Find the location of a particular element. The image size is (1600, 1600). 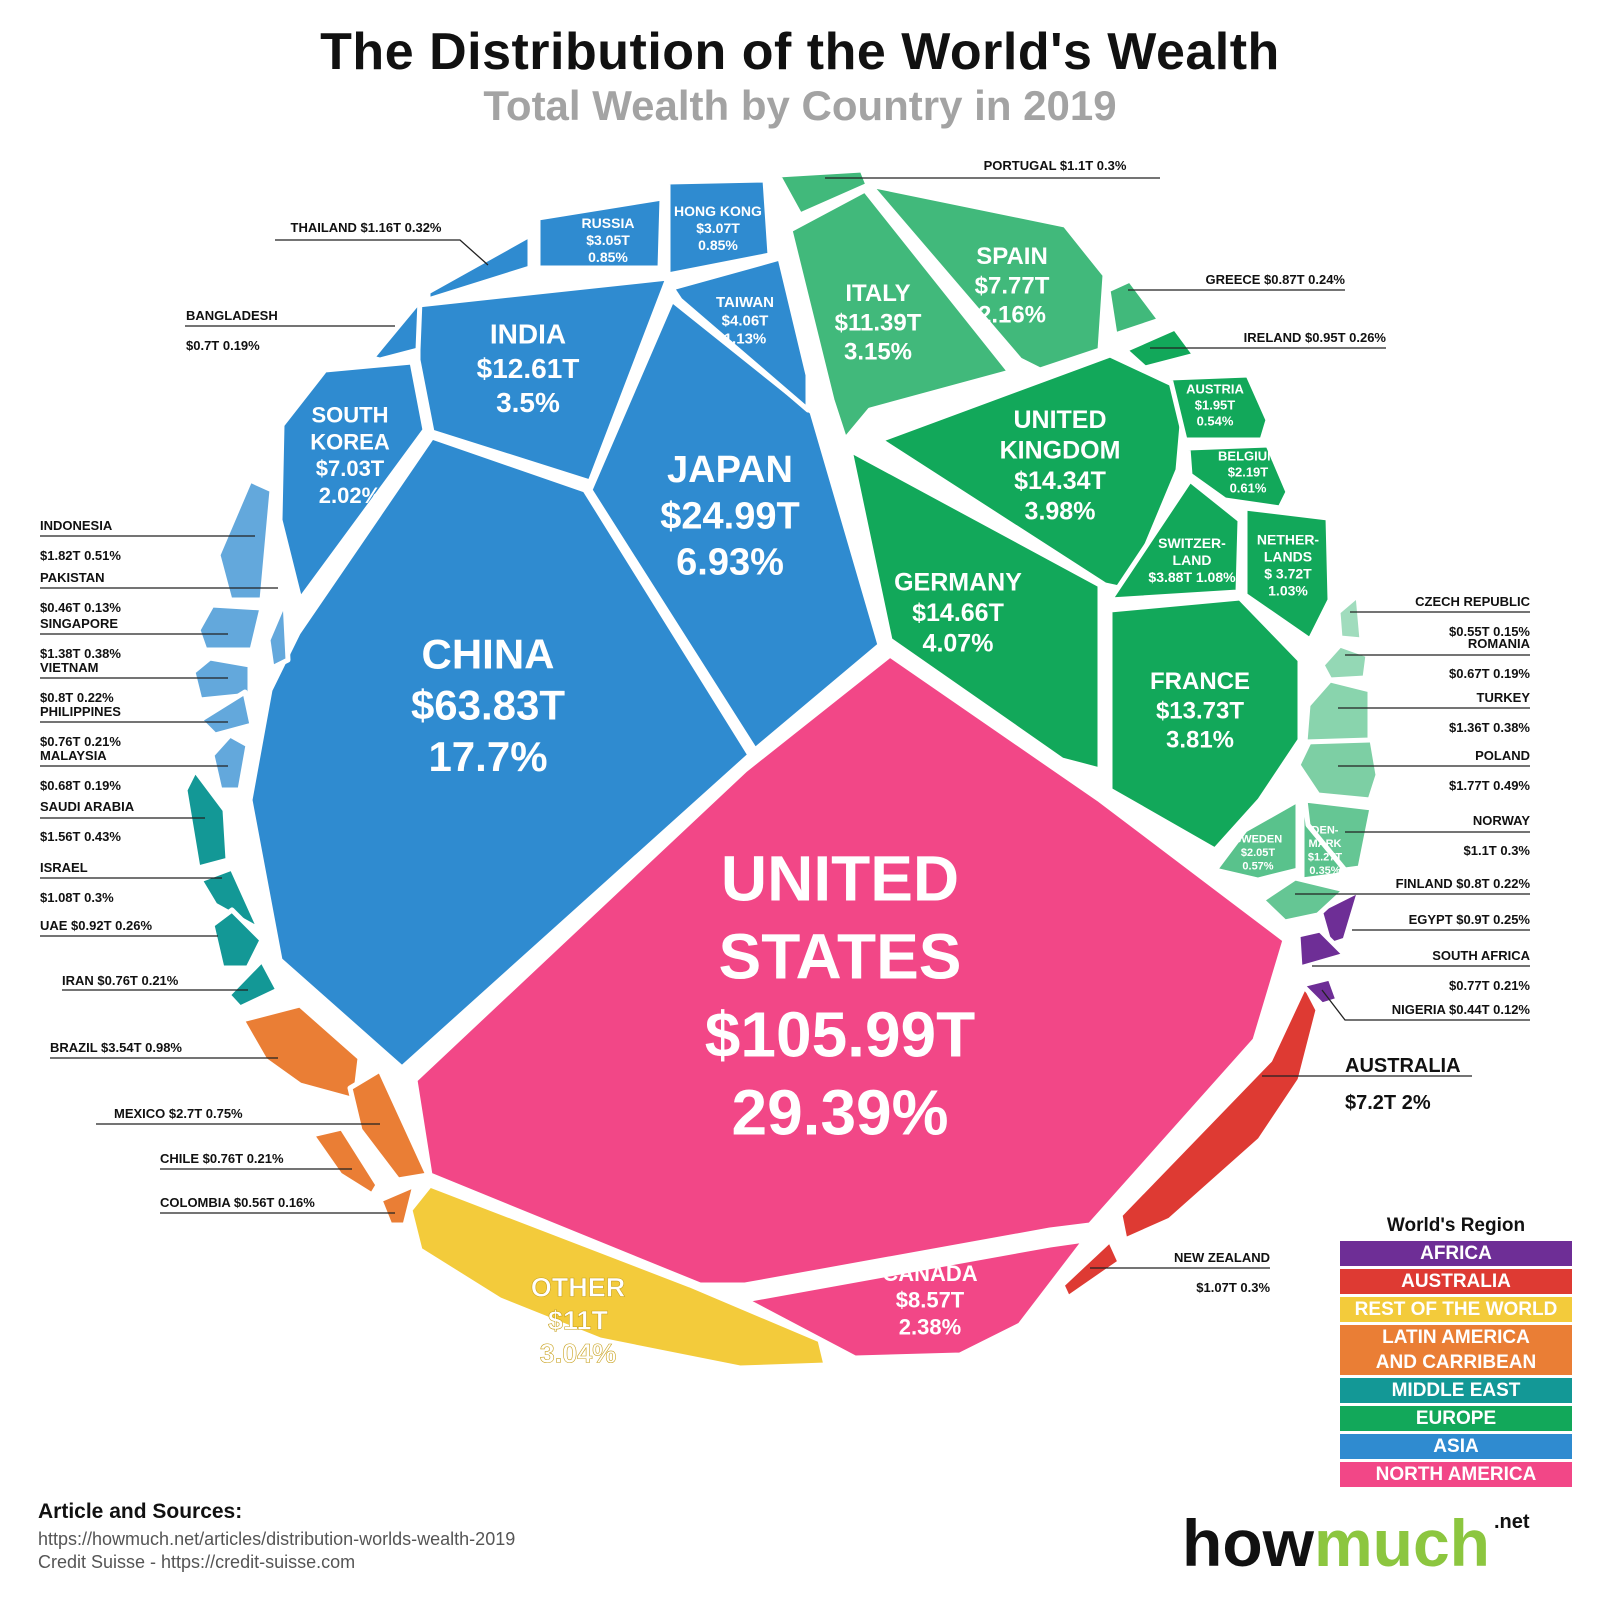

label-spain: SPAIN $7.77T 2.16% is located at coordinates (1012, 286).